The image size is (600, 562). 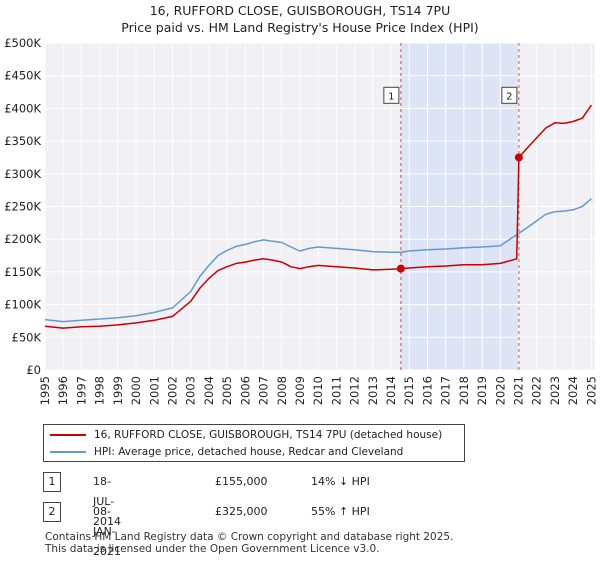 What do you see at coordinates (81, 390) in the screenshot?
I see `x-tick-label: 1997` at bounding box center [81, 390].